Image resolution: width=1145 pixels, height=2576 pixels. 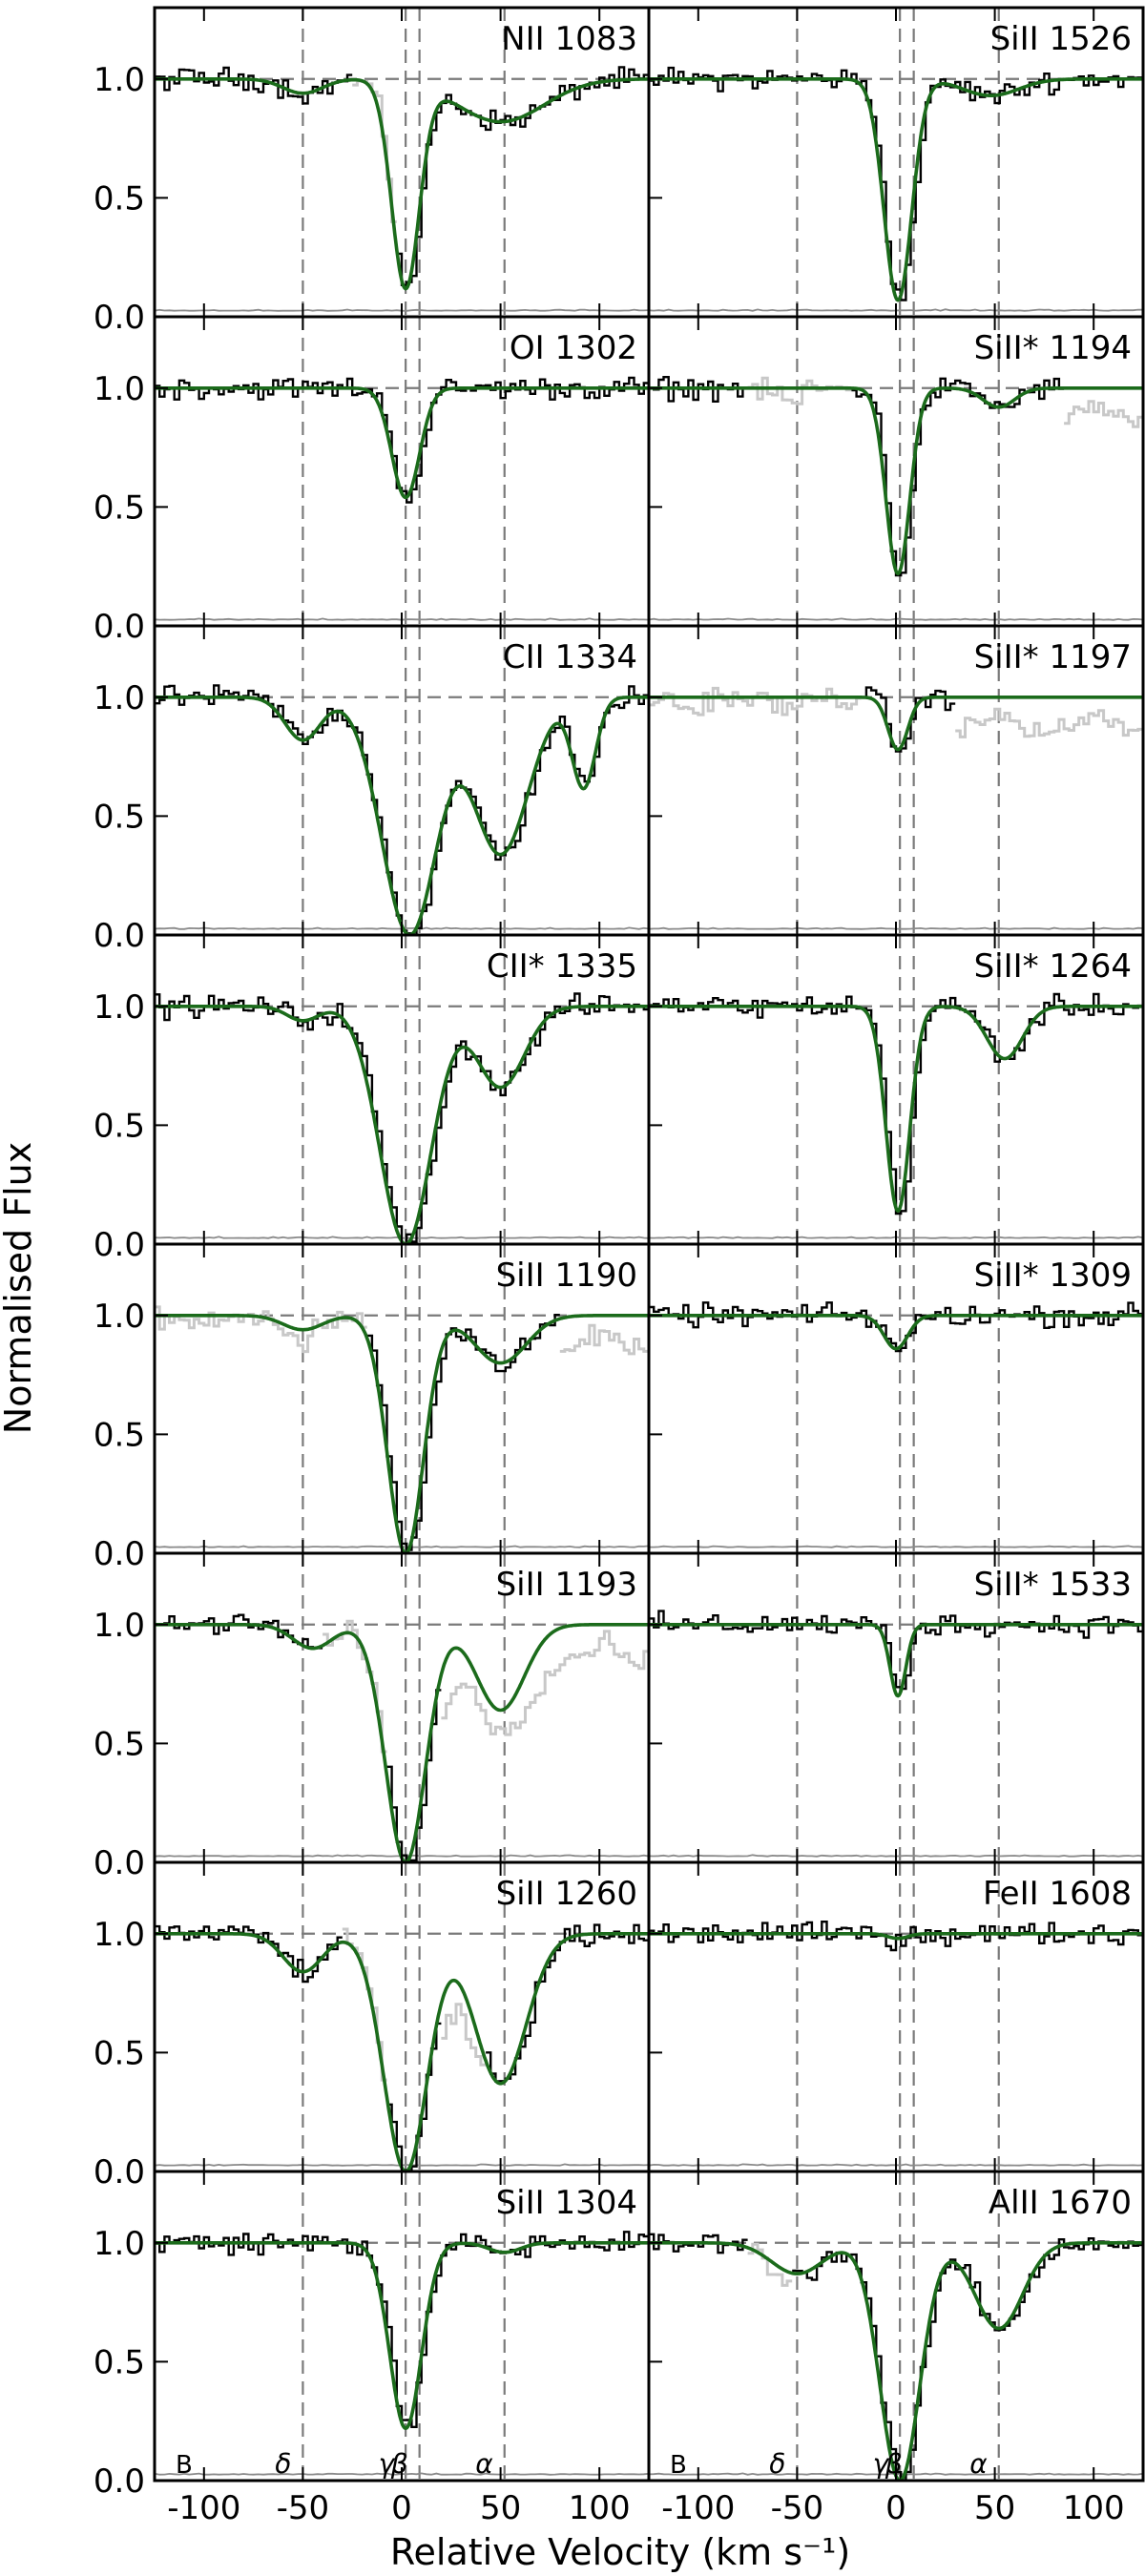 I want to click on x-axis-label: Relative Velocity (km s⁻¹), so click(x=620, y=2552).